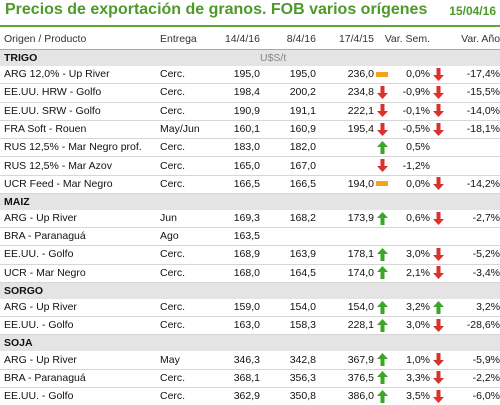 Image resolution: width=500 pixels, height=406 pixels. What do you see at coordinates (238, 308) in the screenshot?
I see `cell-date-1: 159,0` at bounding box center [238, 308].